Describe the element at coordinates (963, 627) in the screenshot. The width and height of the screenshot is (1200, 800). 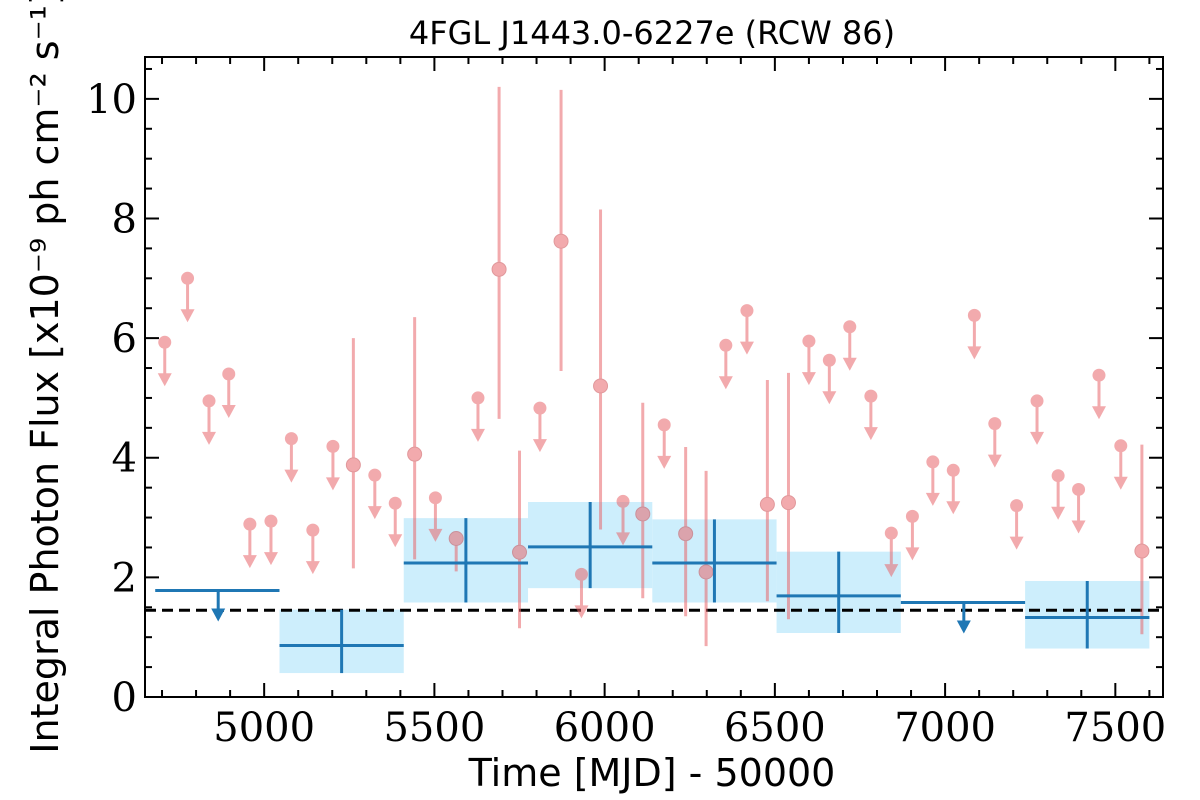
I see `yearly-upper-limit-arrow` at that location.